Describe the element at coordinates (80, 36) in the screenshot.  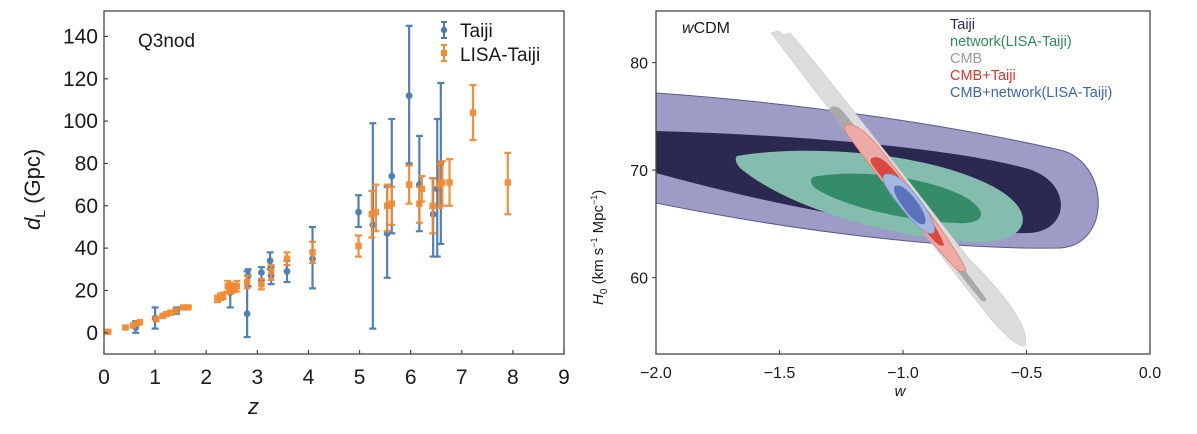
I see `left-y-tick-label: 140` at that location.